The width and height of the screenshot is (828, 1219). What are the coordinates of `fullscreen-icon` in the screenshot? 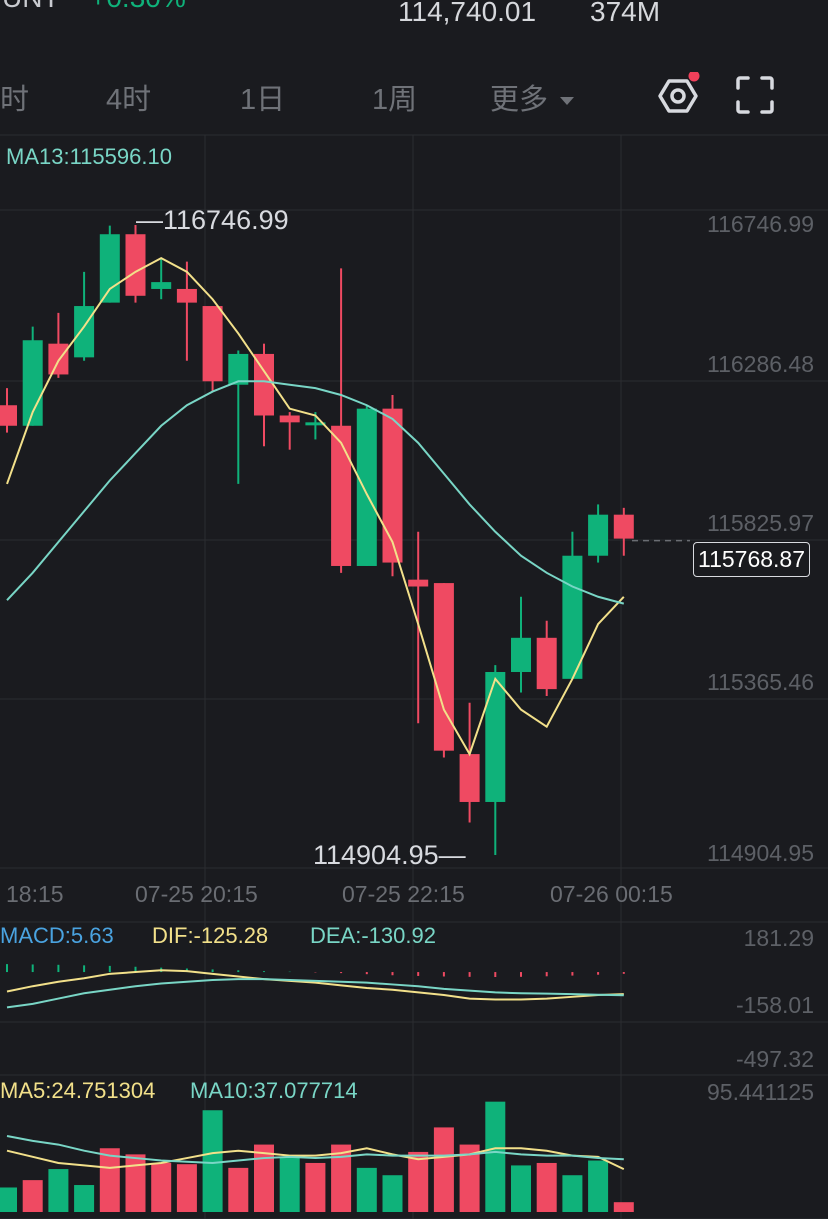 It's located at (755, 95).